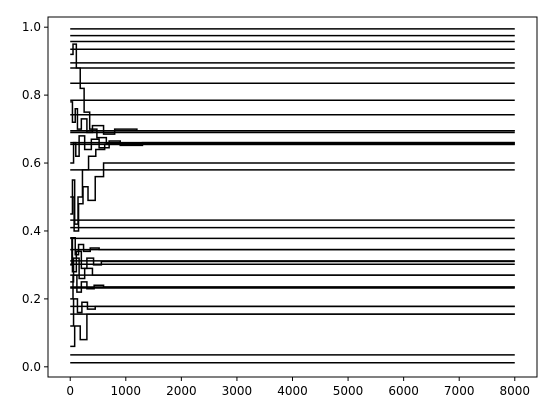  I want to click on x-tick-label-5: 5000, so click(348, 391).